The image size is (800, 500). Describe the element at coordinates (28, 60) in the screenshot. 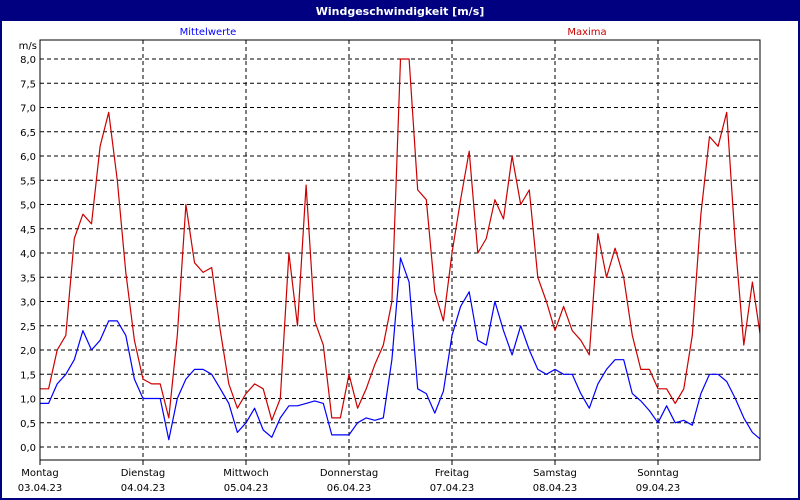

I see `y-tick-label: 8,0` at that location.